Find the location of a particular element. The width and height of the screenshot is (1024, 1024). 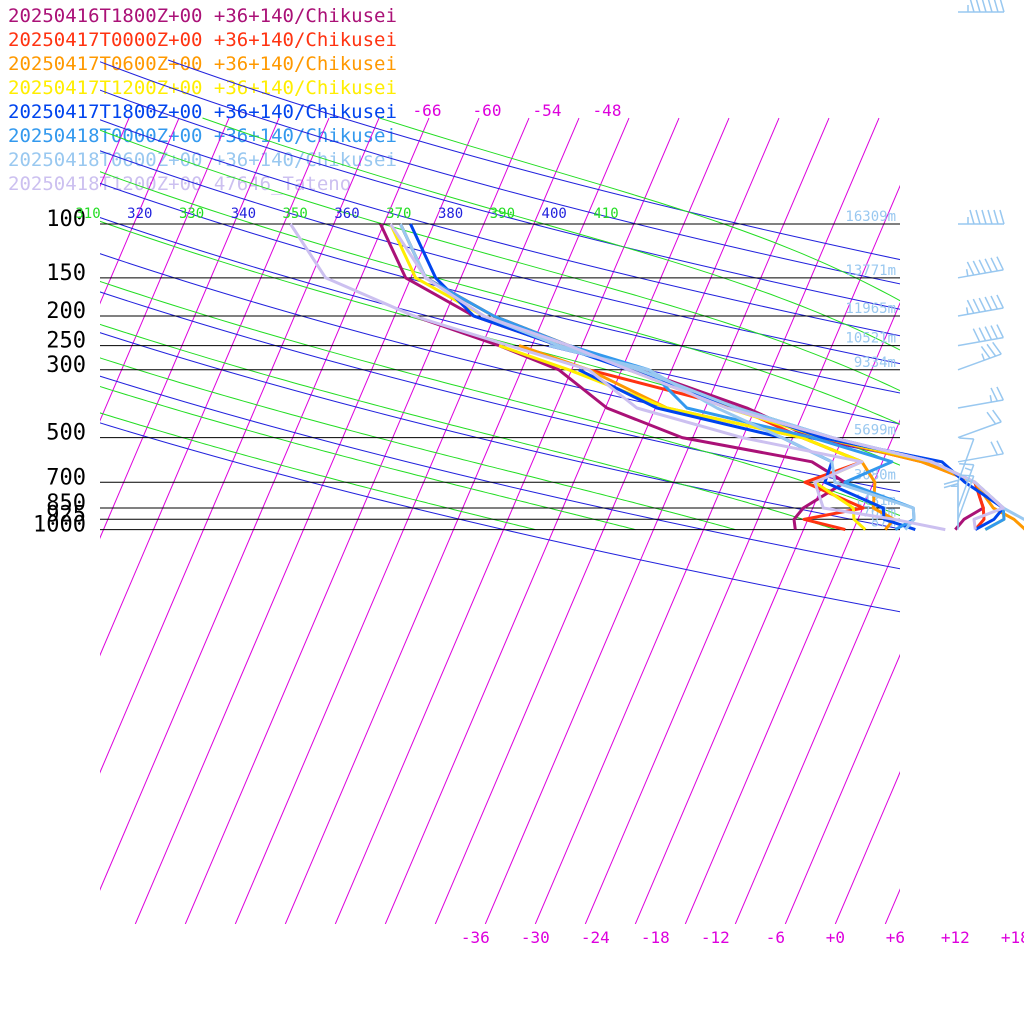

theta-label: 330 is located at coordinates (191, 214).